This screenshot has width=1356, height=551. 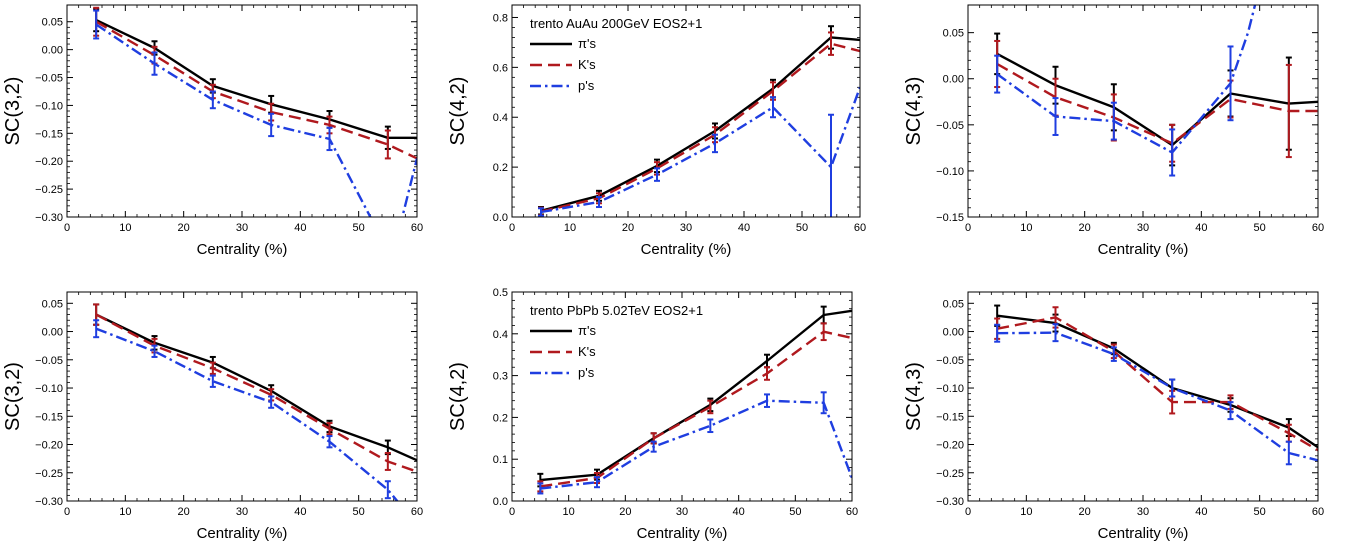 What do you see at coordinates (500, 460) in the screenshot?
I see `y-tick-label: 0.1` at bounding box center [500, 460].